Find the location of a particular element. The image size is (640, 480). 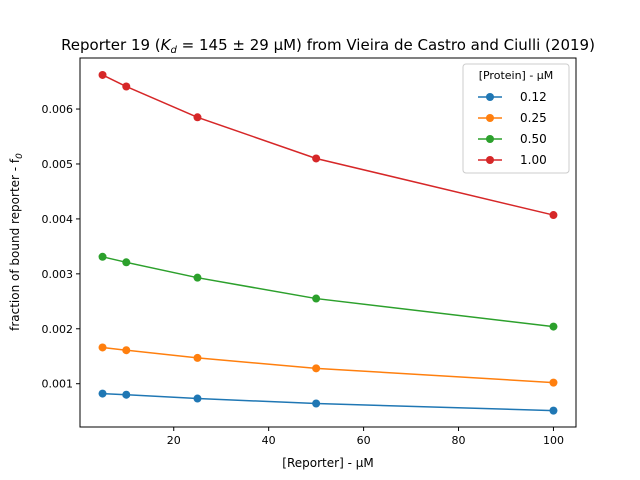

legend-items: 0.12 0.25 0.50 1.00 is located at coordinates (512, 128).